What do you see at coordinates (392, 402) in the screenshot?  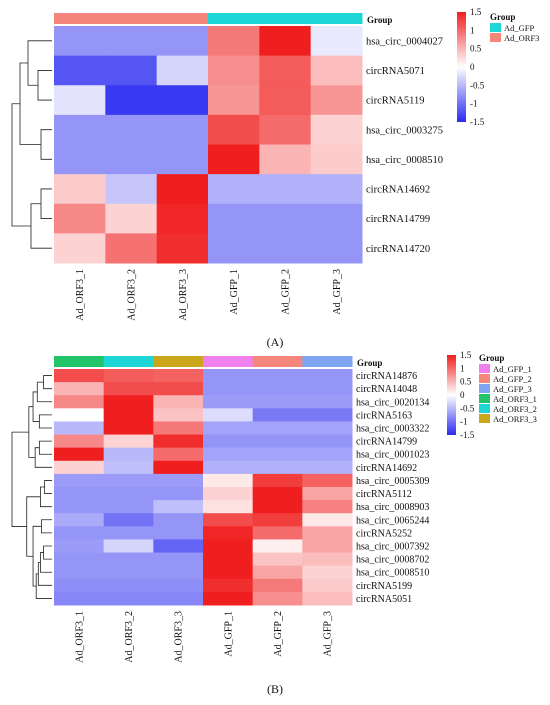 I see `row-label: hsa_circ_0020134` at bounding box center [392, 402].